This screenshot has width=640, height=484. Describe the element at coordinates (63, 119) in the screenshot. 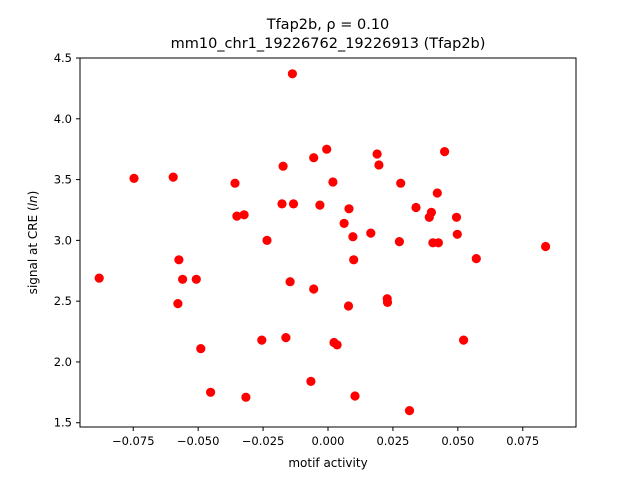

I see `y-tick-label: 4.0` at that location.